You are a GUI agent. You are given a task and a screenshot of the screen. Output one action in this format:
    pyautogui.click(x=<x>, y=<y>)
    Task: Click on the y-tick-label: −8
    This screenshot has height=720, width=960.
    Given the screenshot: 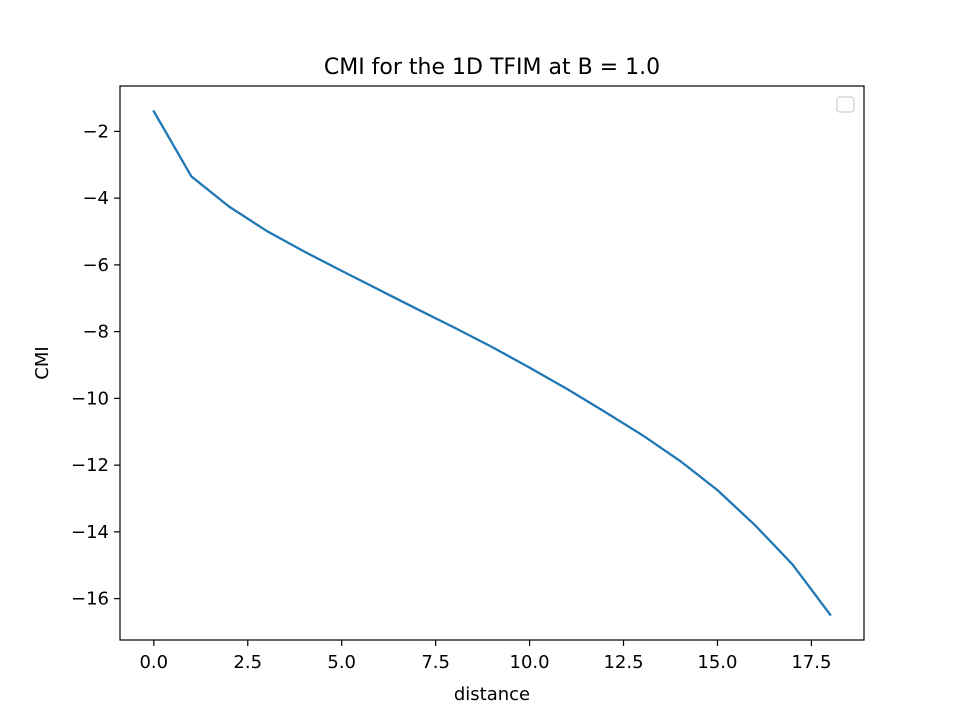 What is the action you would take?
    pyautogui.click(x=95, y=332)
    